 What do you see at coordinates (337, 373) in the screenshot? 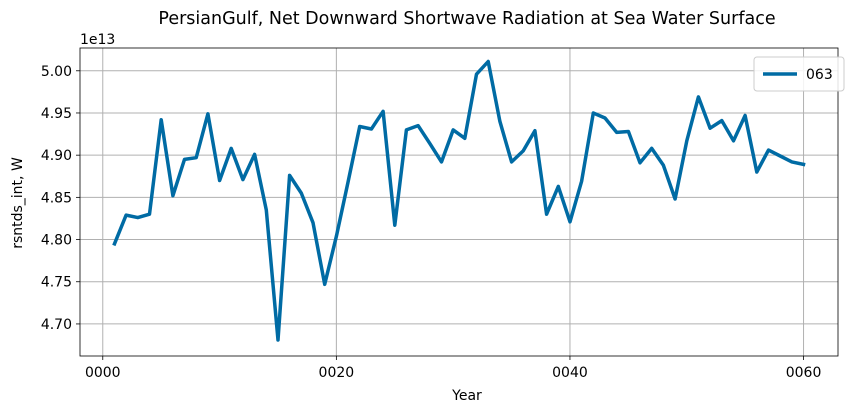
I see `x-tick-label: 0020` at bounding box center [337, 373].